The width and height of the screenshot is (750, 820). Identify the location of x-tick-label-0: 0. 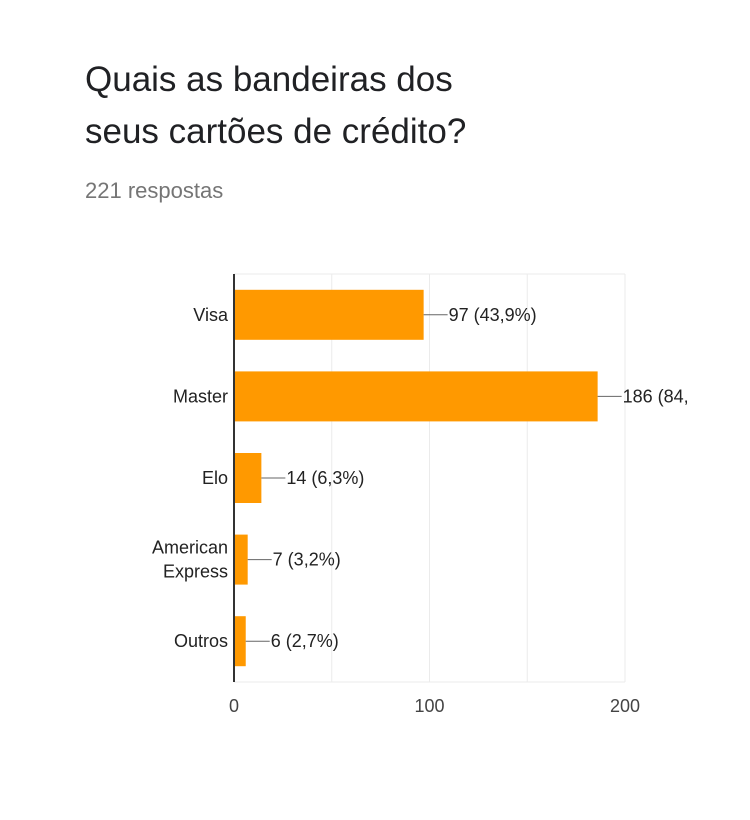
(234, 706).